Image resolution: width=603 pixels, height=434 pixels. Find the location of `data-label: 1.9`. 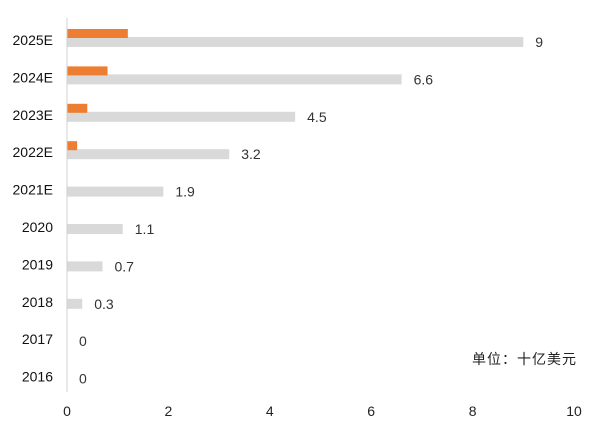

data-label: 1.9 is located at coordinates (185, 192).